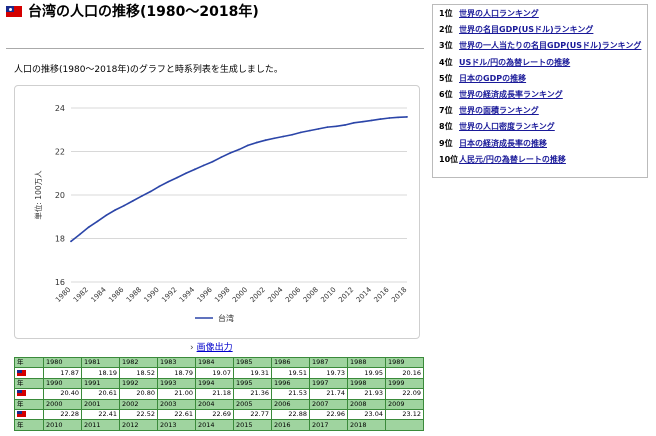  What do you see at coordinates (60, 282) in the screenshot?
I see `y-tick-label: 16` at bounding box center [60, 282].